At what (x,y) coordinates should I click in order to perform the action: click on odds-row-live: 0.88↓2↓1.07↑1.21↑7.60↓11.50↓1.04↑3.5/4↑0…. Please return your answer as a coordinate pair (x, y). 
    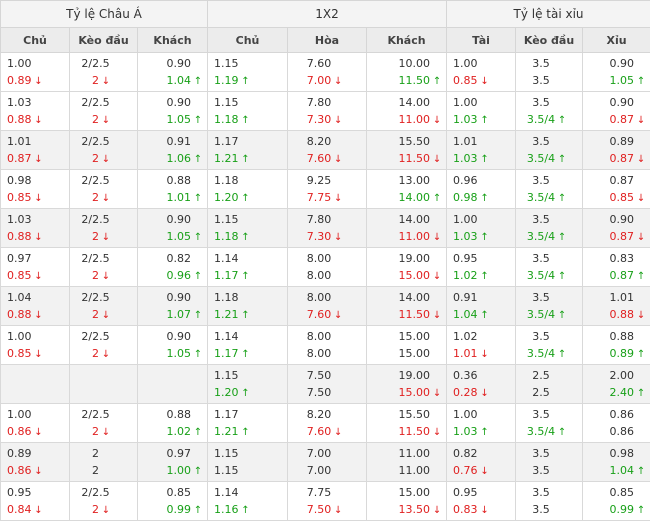
    Looking at the image, I should click on (325, 316).